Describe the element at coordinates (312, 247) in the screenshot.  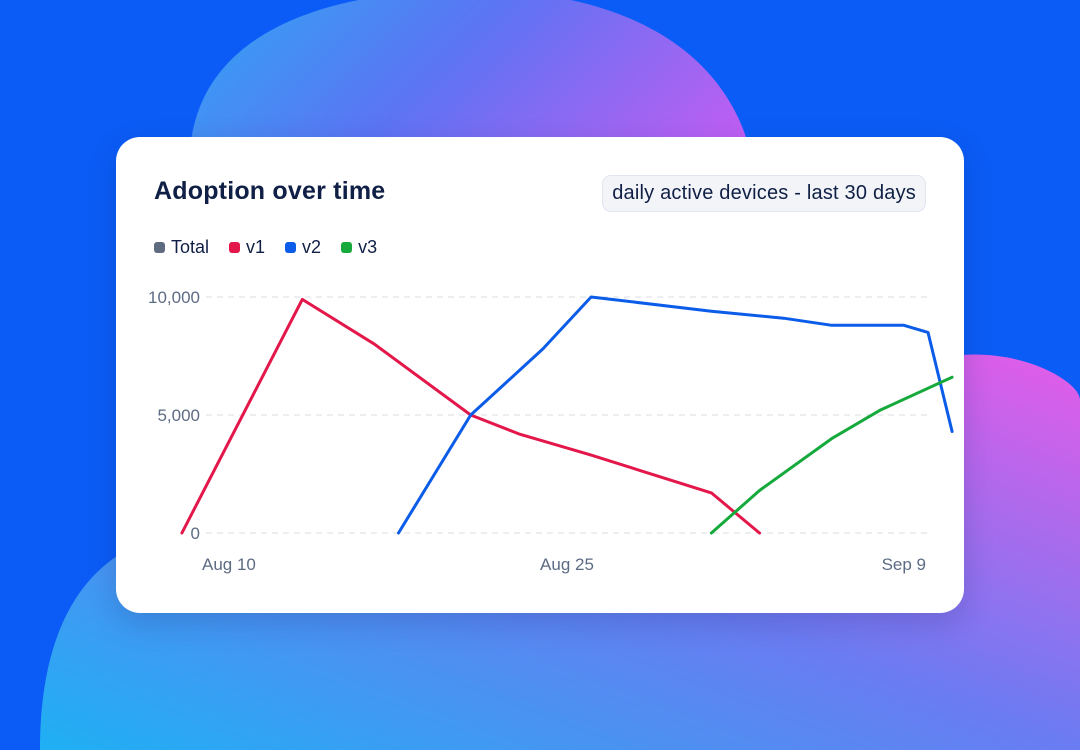
I see `legend-label-v2: v2` at that location.